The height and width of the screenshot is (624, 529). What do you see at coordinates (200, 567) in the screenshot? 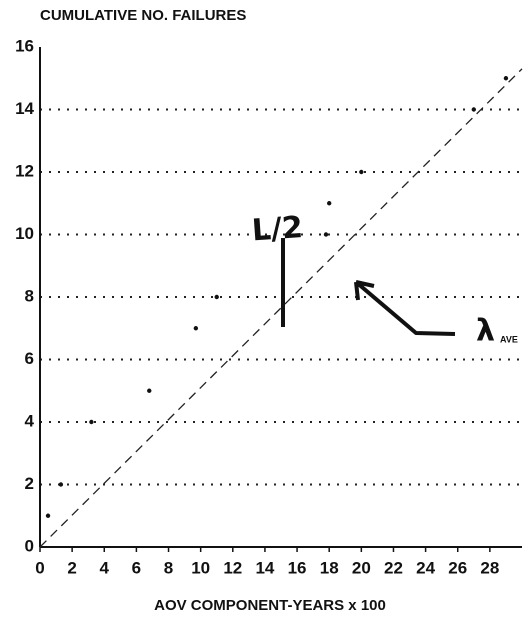
I see `x-tick-label: 10` at bounding box center [200, 567].